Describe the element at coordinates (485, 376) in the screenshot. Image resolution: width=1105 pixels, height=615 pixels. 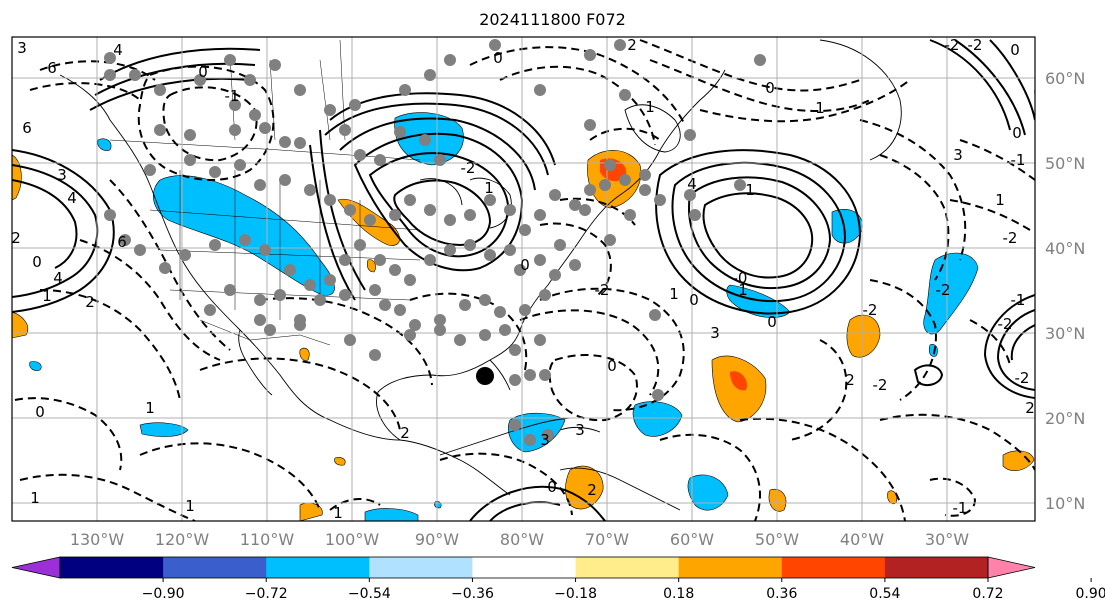
I see `storm-center-marker` at that location.